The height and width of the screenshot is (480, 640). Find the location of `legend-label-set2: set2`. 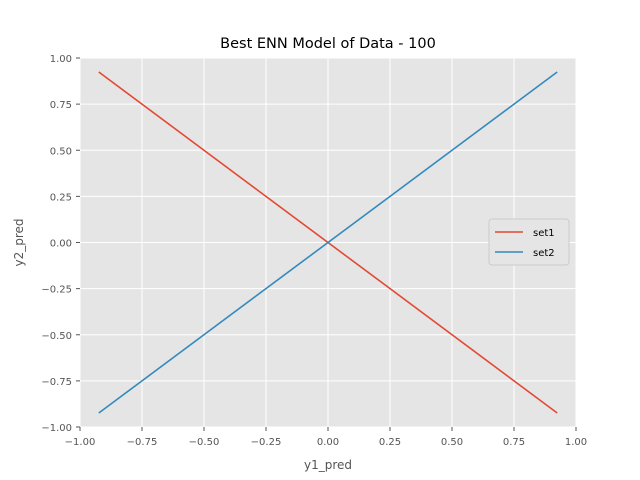

legend-label-set2: set2 is located at coordinates (544, 253).